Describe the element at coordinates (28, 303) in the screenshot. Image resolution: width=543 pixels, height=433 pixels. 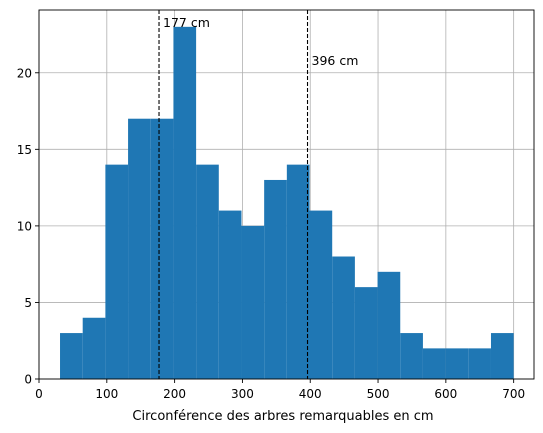
I see `y-tick-label: 5` at that location.